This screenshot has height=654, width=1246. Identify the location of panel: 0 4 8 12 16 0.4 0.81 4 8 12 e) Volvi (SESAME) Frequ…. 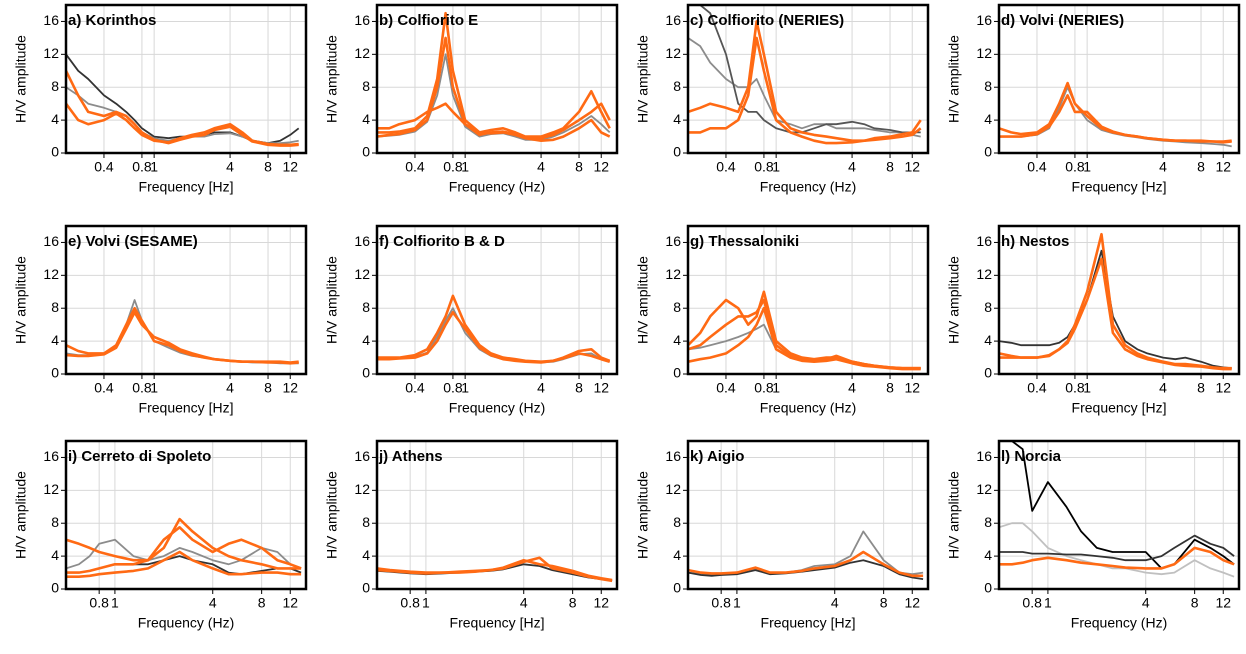
(160, 320).